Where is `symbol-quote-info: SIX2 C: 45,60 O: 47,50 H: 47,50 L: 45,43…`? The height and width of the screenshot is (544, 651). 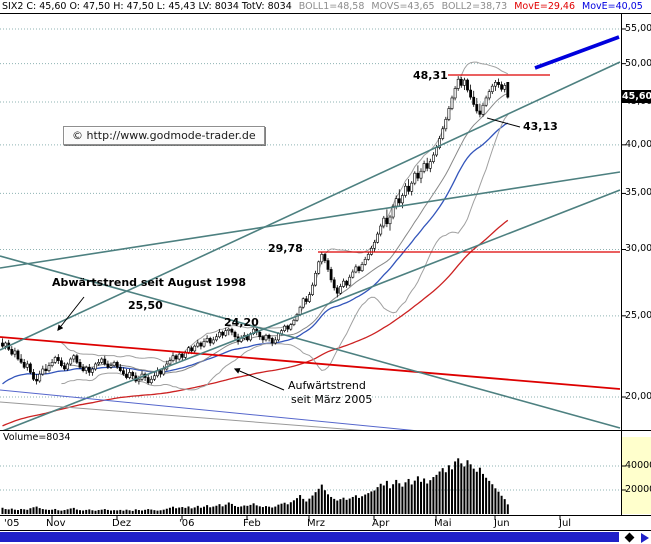
symbol-quote-info: SIX2 C: 45,60 O: 47,50 H: 47,50 L: 45,43… is located at coordinates (147, 6).